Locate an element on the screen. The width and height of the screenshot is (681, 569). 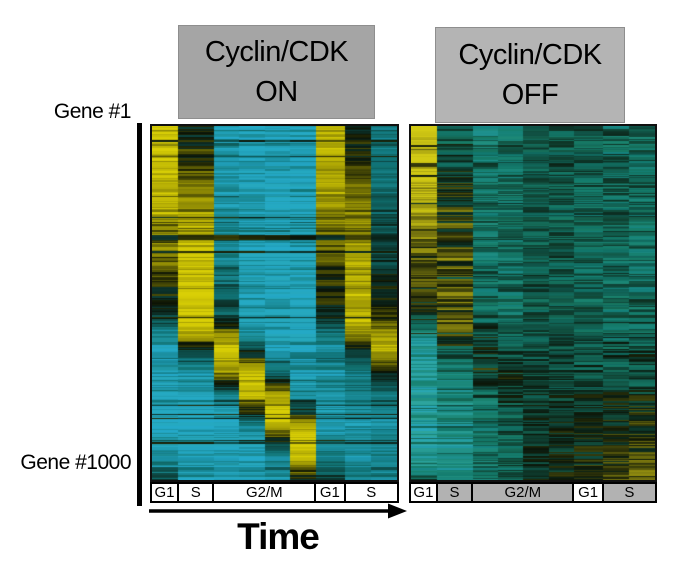
condition-header-on-line1: Cyclin/CDK is located at coordinates (276, 51).